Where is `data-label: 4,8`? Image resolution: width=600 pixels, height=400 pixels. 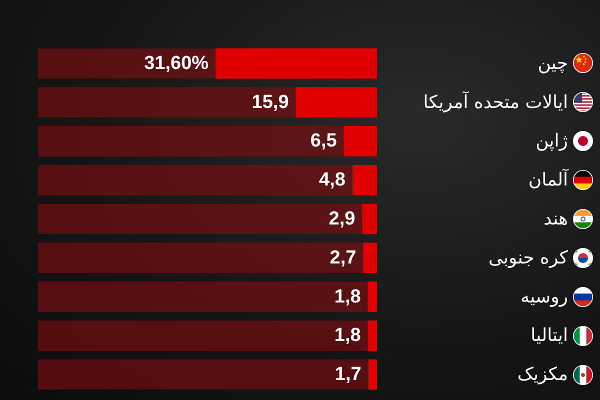
data-label: 4,8 is located at coordinates (332, 180).